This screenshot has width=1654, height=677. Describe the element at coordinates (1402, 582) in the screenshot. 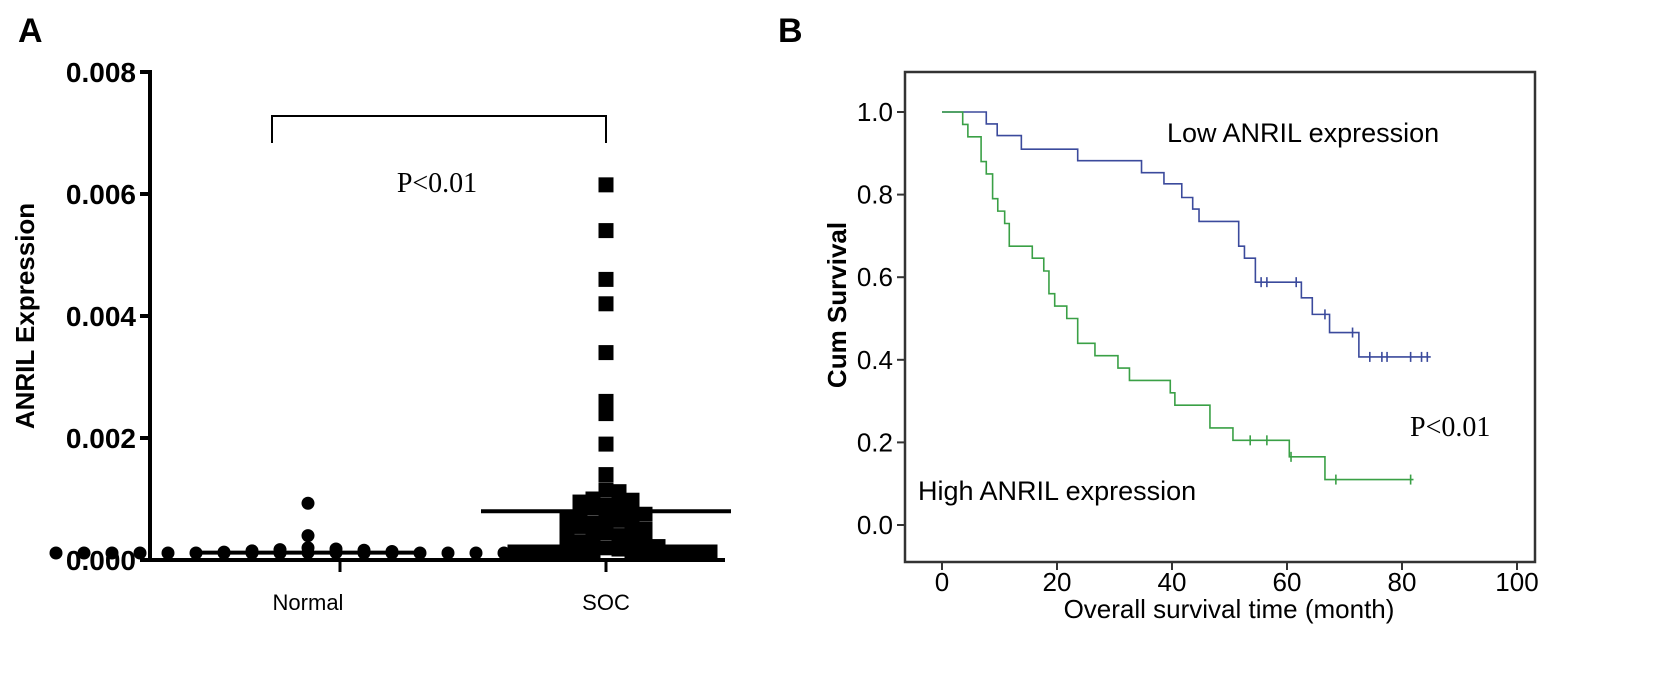

I see `x-tick-label-b: 80` at that location.